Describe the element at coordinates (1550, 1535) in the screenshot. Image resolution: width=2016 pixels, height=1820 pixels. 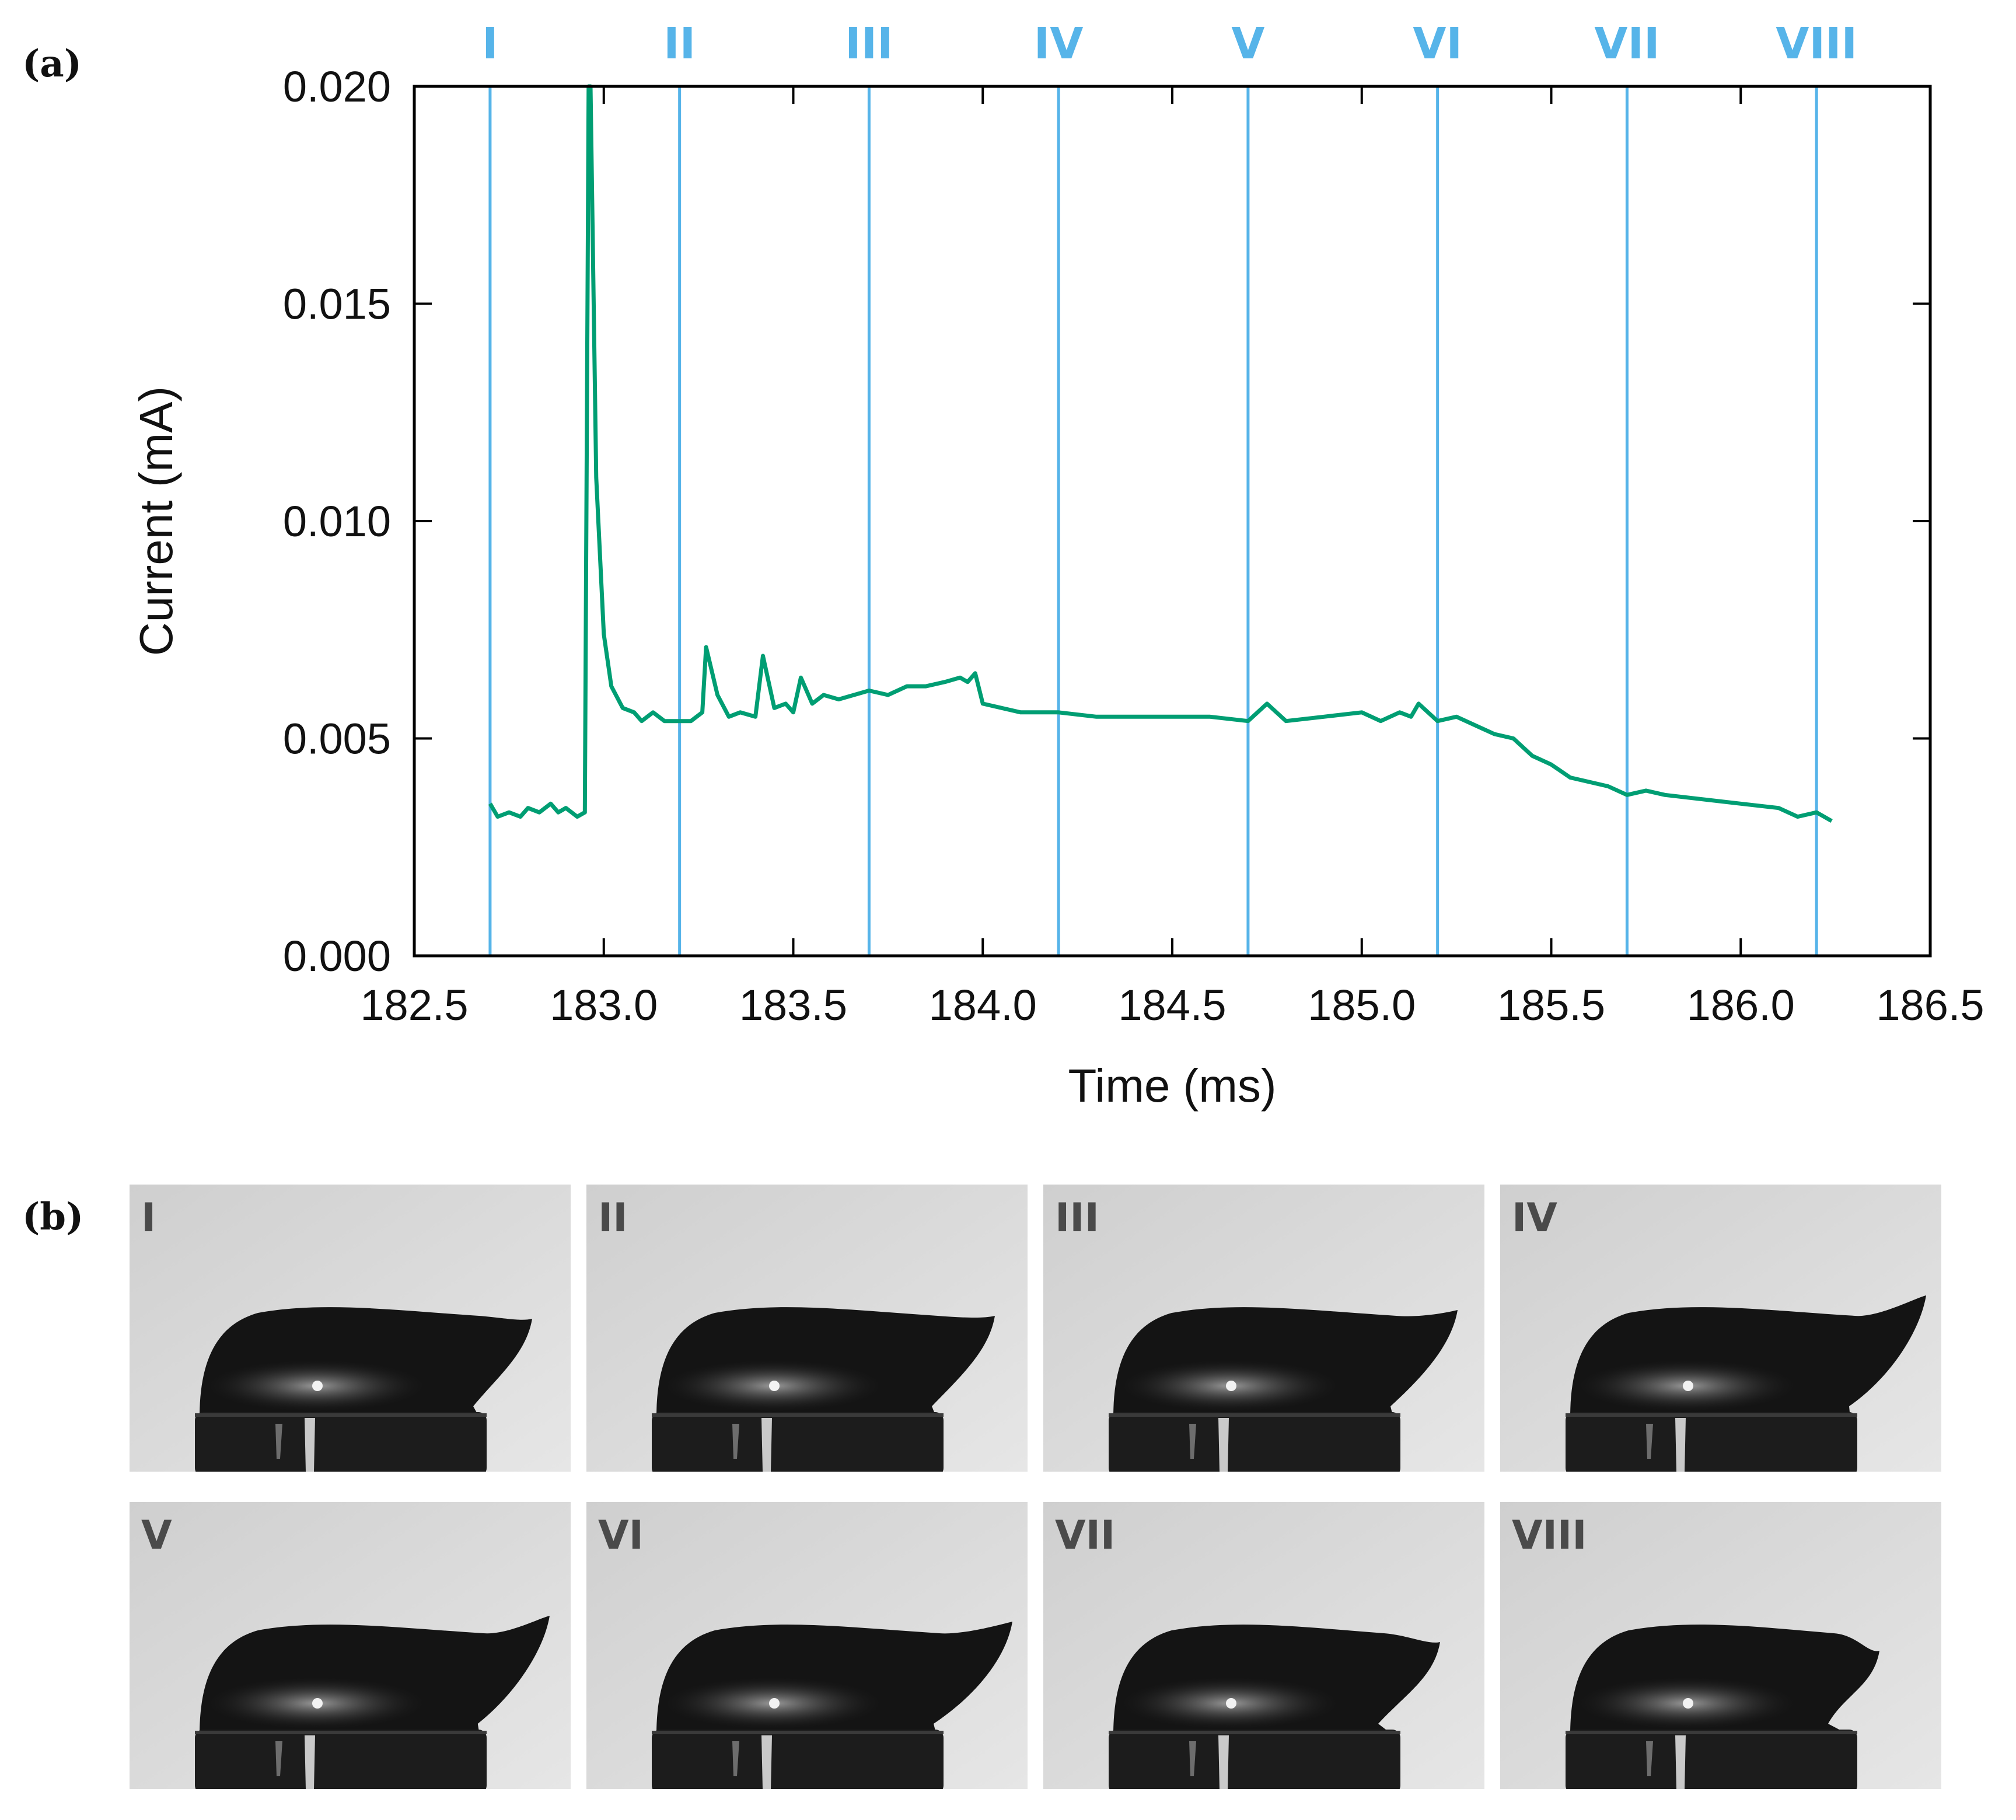
I see `frame-label-viii: VIII` at that location.